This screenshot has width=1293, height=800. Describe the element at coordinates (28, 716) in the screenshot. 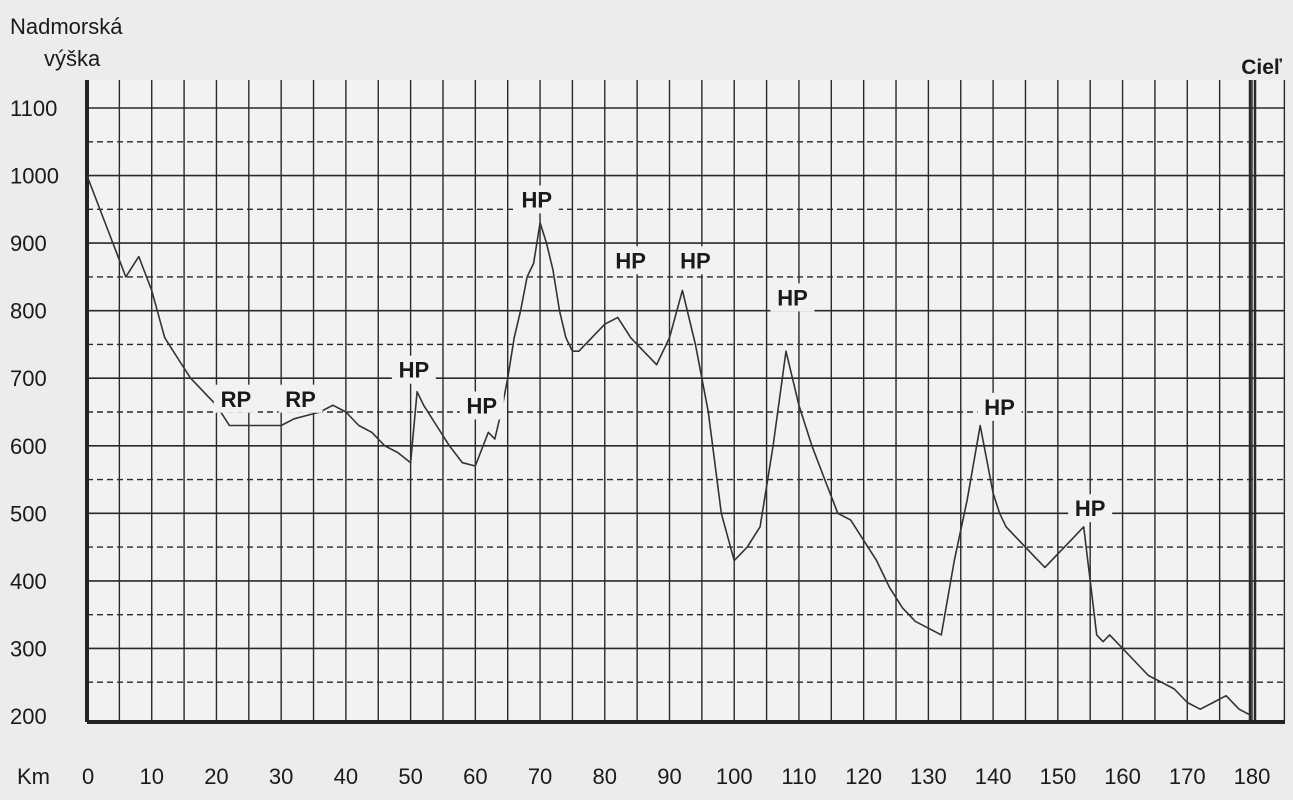

I see `y-tick-label: 200` at that location.